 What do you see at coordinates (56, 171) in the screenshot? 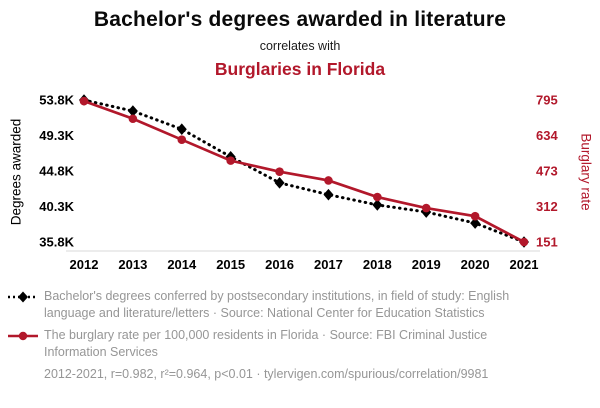
I see `left-axis-tick: 44.8K` at bounding box center [56, 171].